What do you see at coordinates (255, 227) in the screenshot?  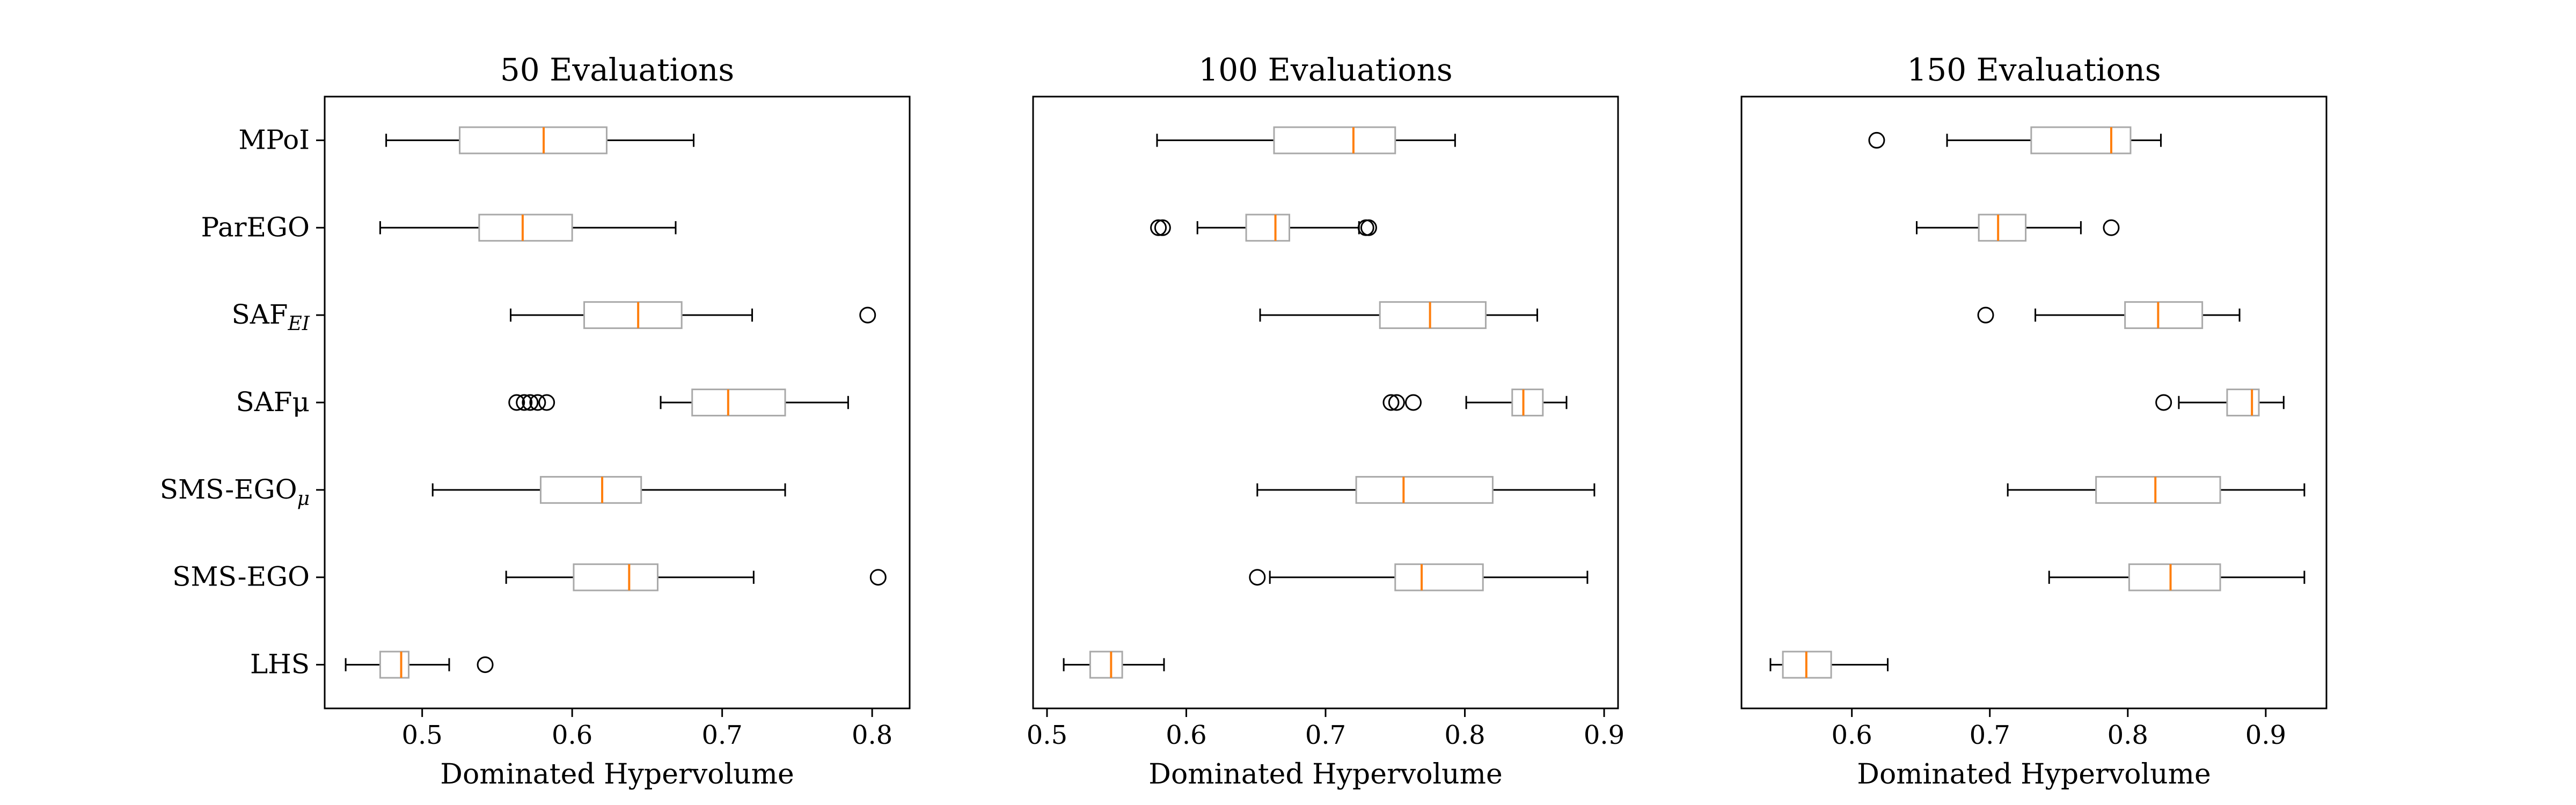 I see `category-label: ParEGO` at bounding box center [255, 227].